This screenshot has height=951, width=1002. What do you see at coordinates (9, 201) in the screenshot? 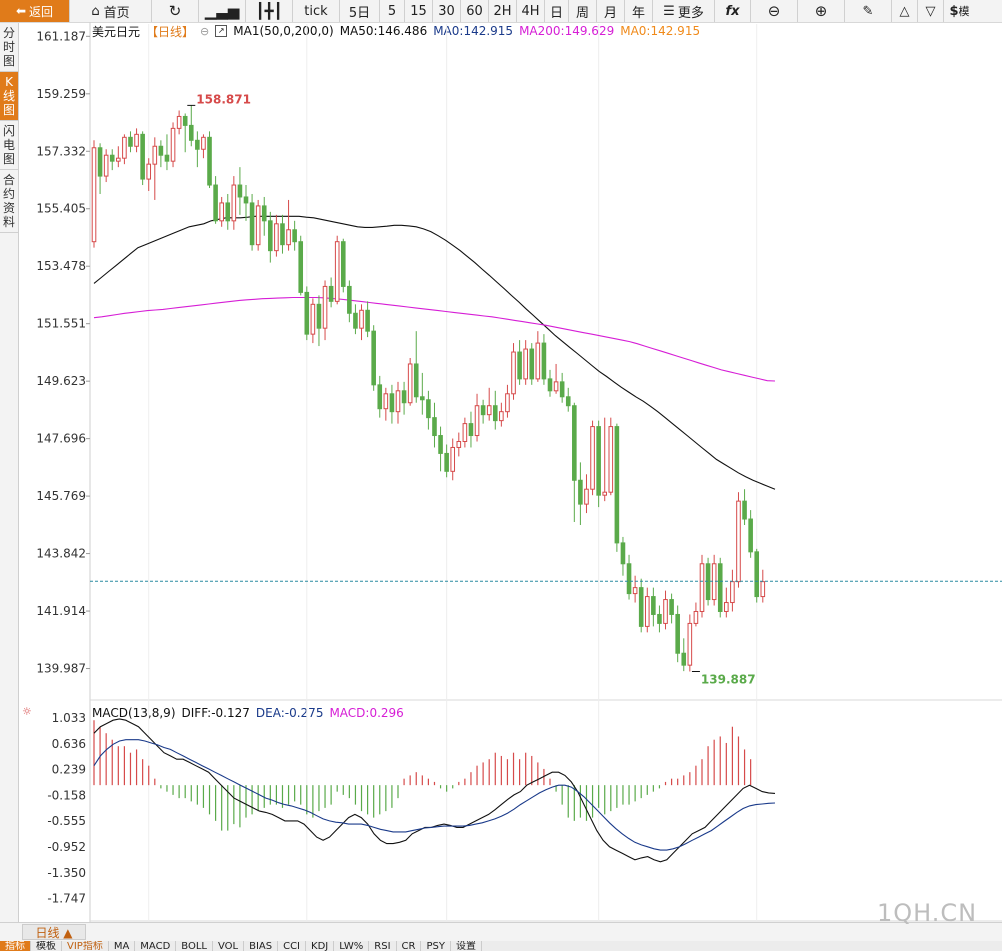
I see `side-tab-3: 合约资料` at bounding box center [9, 201].